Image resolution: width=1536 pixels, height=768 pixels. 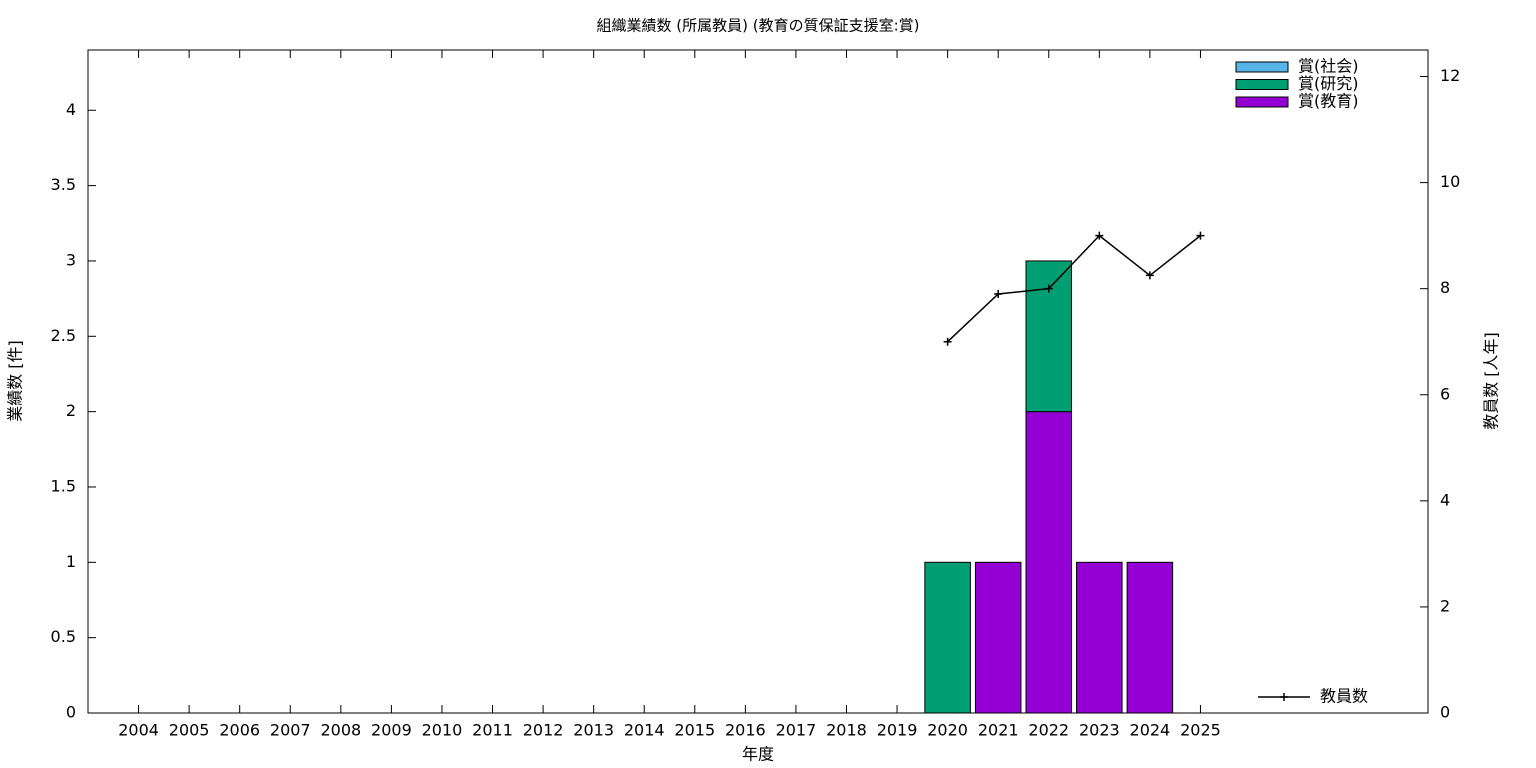 I want to click on y2-tick-label: 10, so click(x=1450, y=181).